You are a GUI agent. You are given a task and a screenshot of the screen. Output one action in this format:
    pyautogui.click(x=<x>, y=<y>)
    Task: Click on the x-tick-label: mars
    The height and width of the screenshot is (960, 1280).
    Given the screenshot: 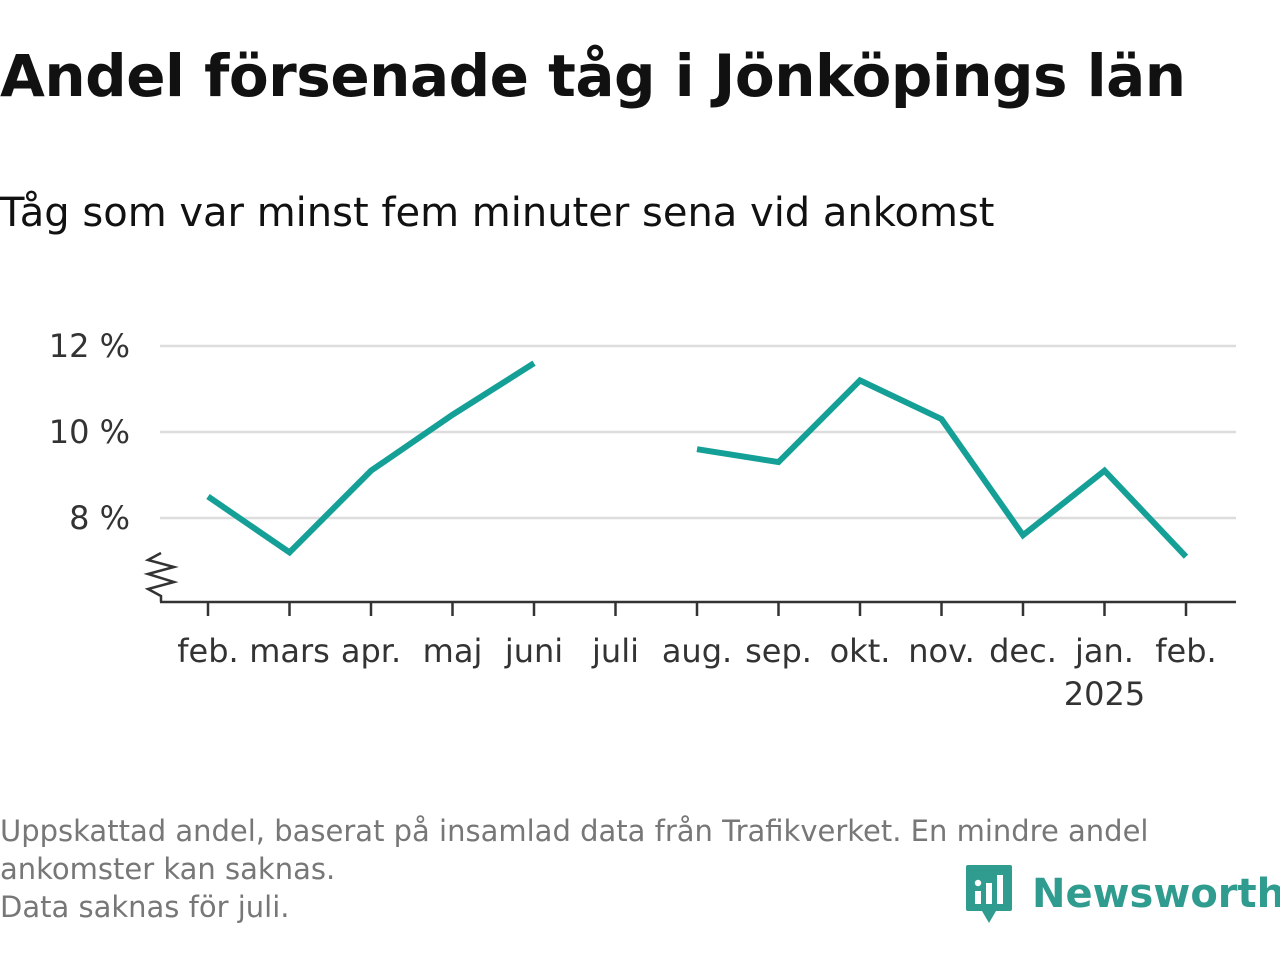 What is the action you would take?
    pyautogui.click(x=289, y=651)
    